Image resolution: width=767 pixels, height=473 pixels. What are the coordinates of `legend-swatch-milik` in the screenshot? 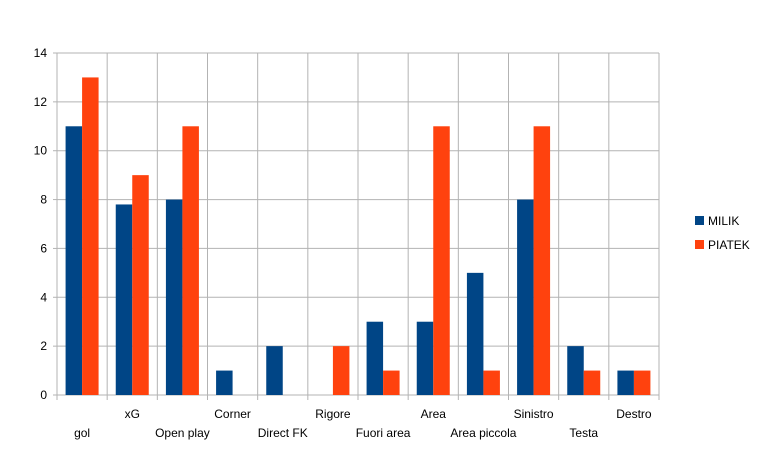 It's located at (699, 220).